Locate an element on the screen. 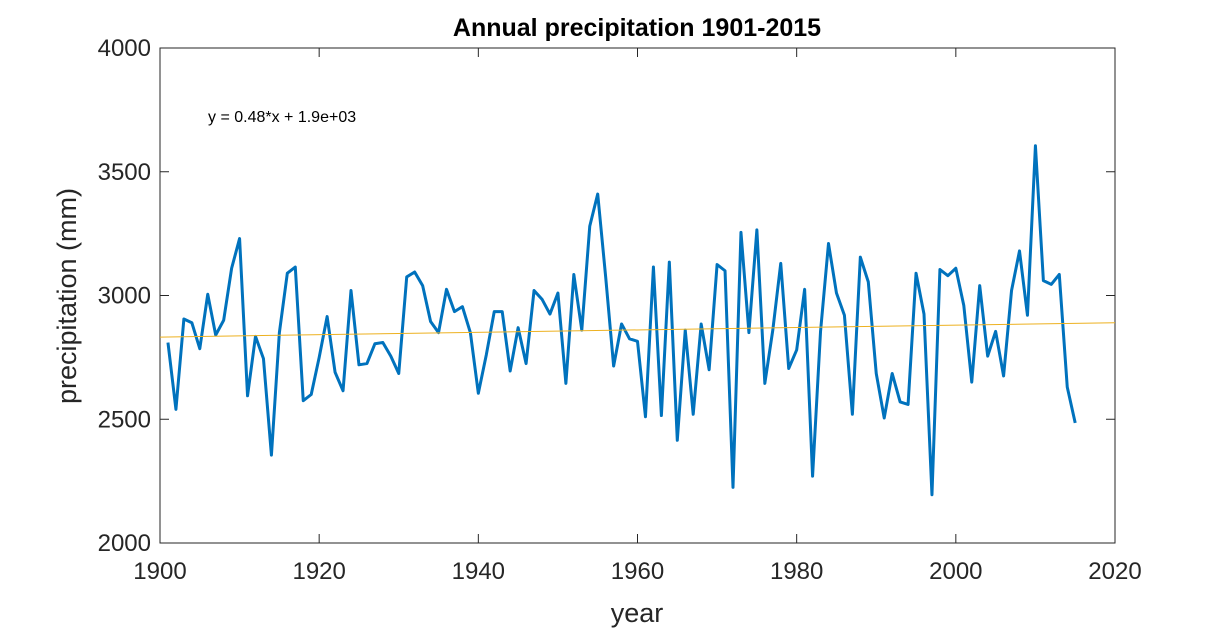  x-tick-label: 2020 is located at coordinates (1114, 571).